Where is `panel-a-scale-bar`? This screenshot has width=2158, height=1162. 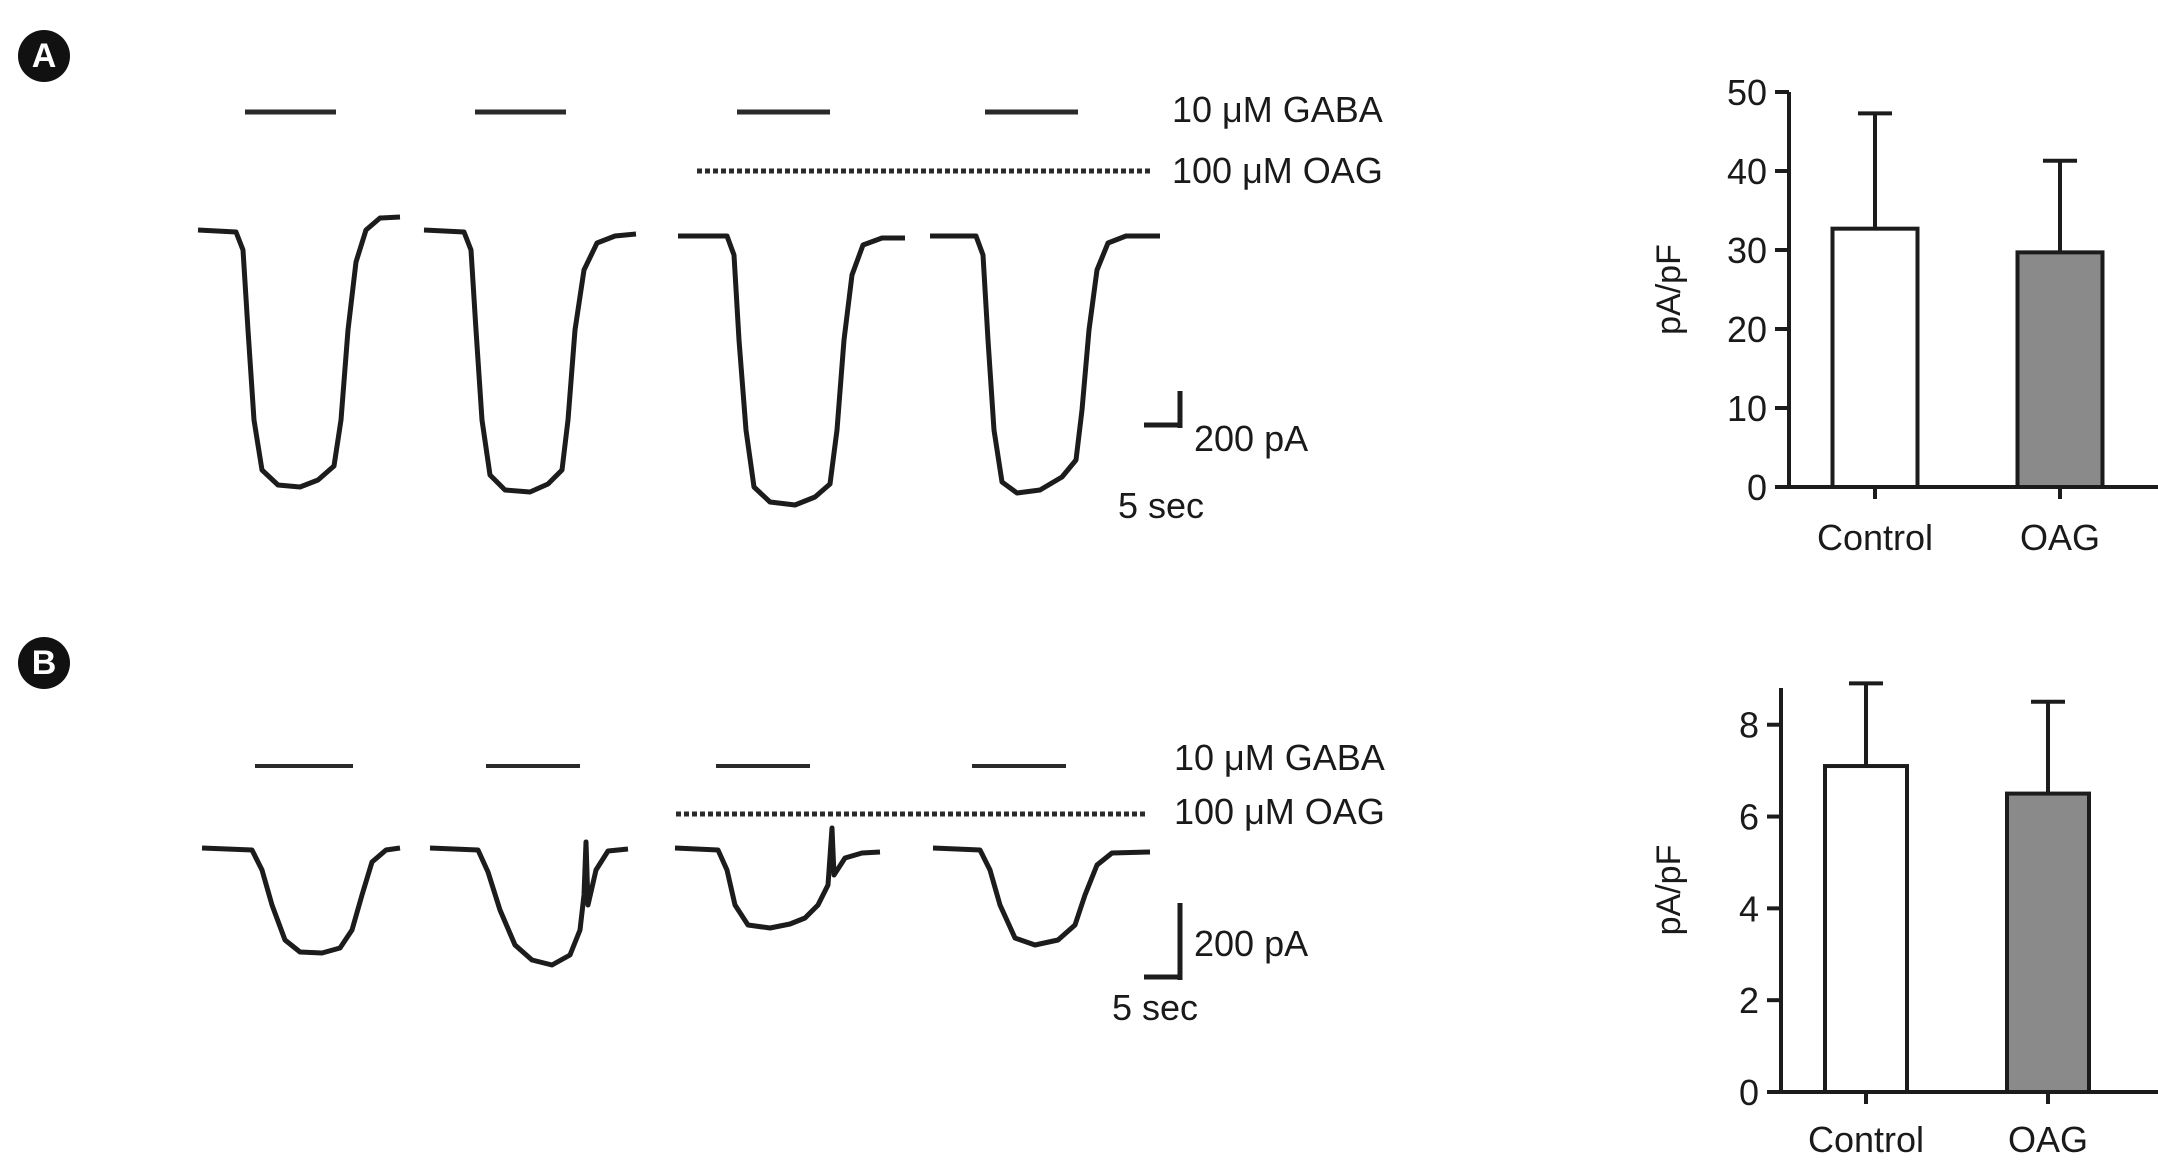
panel-a-scale-bar is located at coordinates (1163, 409).